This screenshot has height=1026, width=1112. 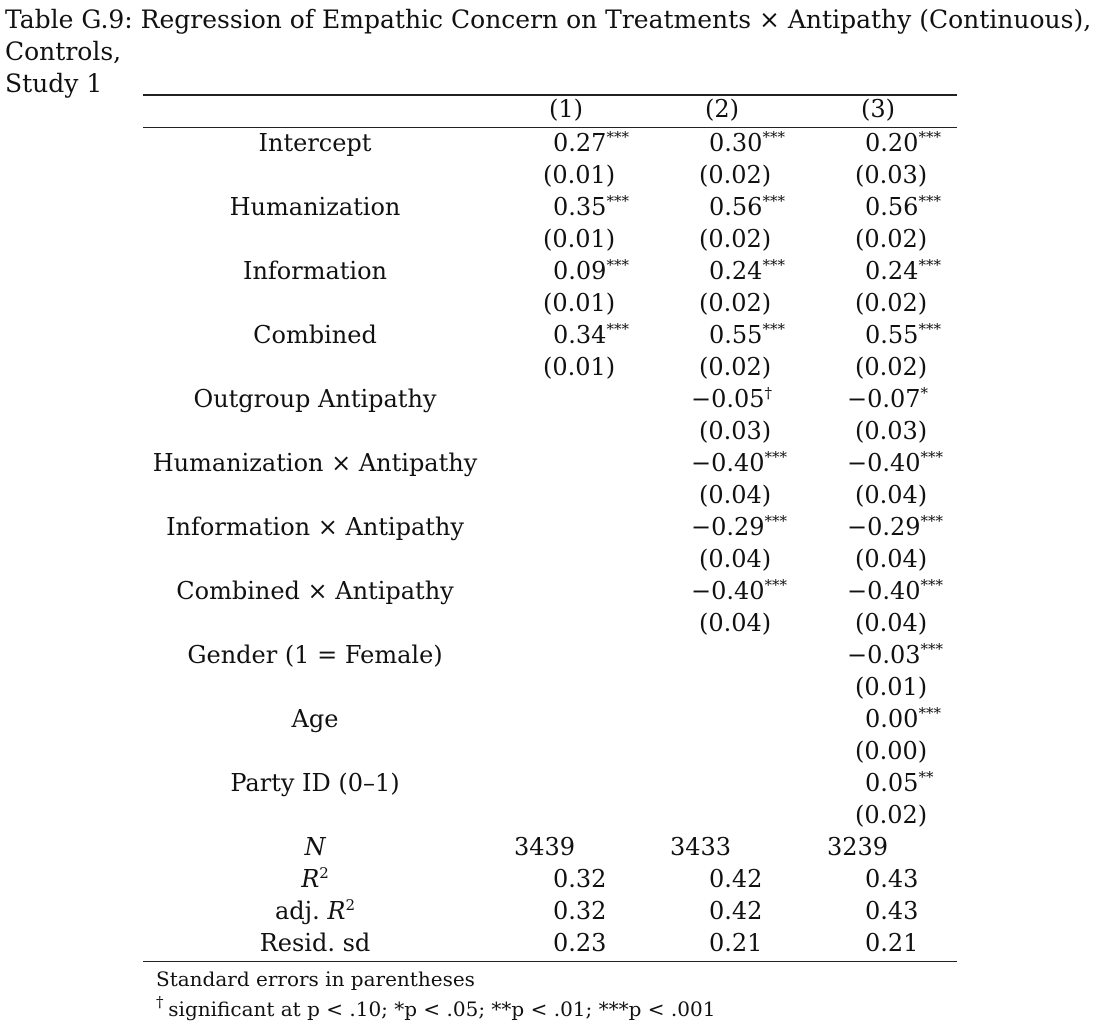 I want to click on coefficient: 0.00***, so click(x=903, y=719).